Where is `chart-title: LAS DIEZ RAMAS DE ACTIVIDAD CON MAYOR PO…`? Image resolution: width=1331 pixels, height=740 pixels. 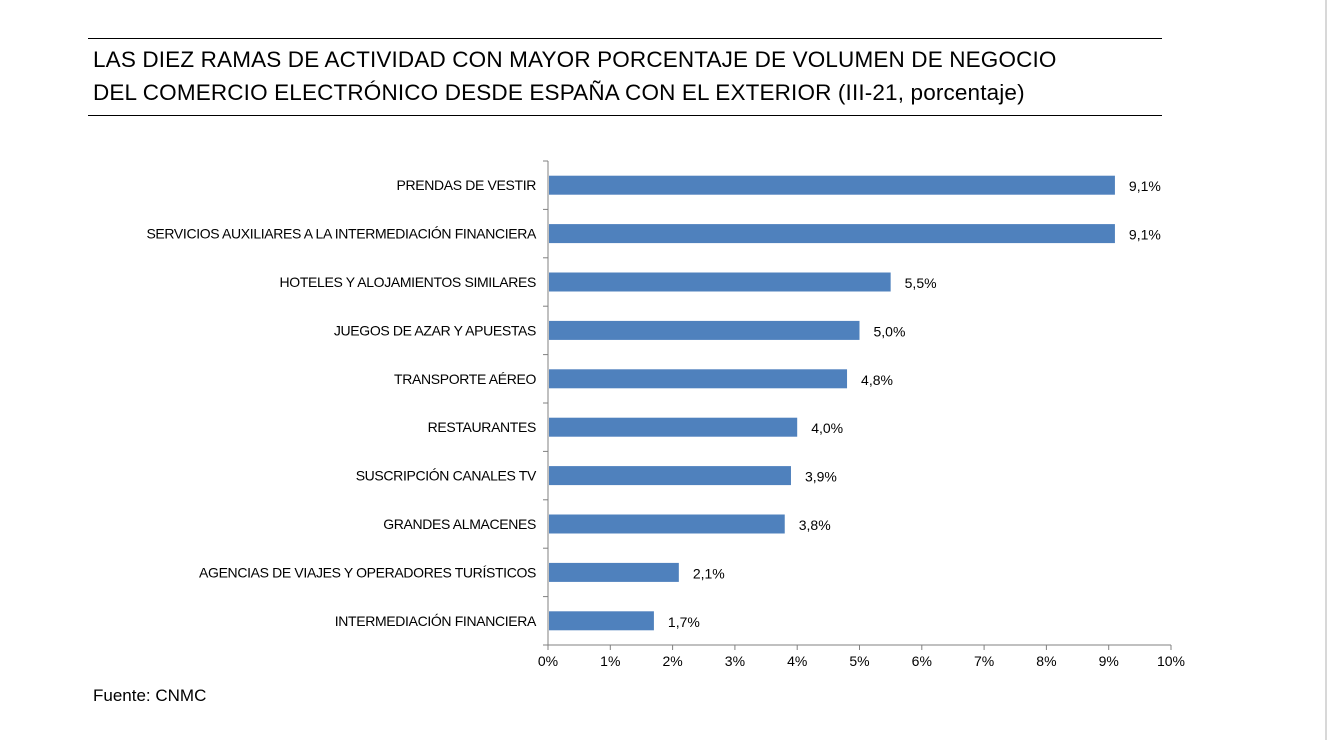
chart-title: LAS DIEZ RAMAS DE ACTIVIDAD CON MAYOR PO… is located at coordinates (625, 77).